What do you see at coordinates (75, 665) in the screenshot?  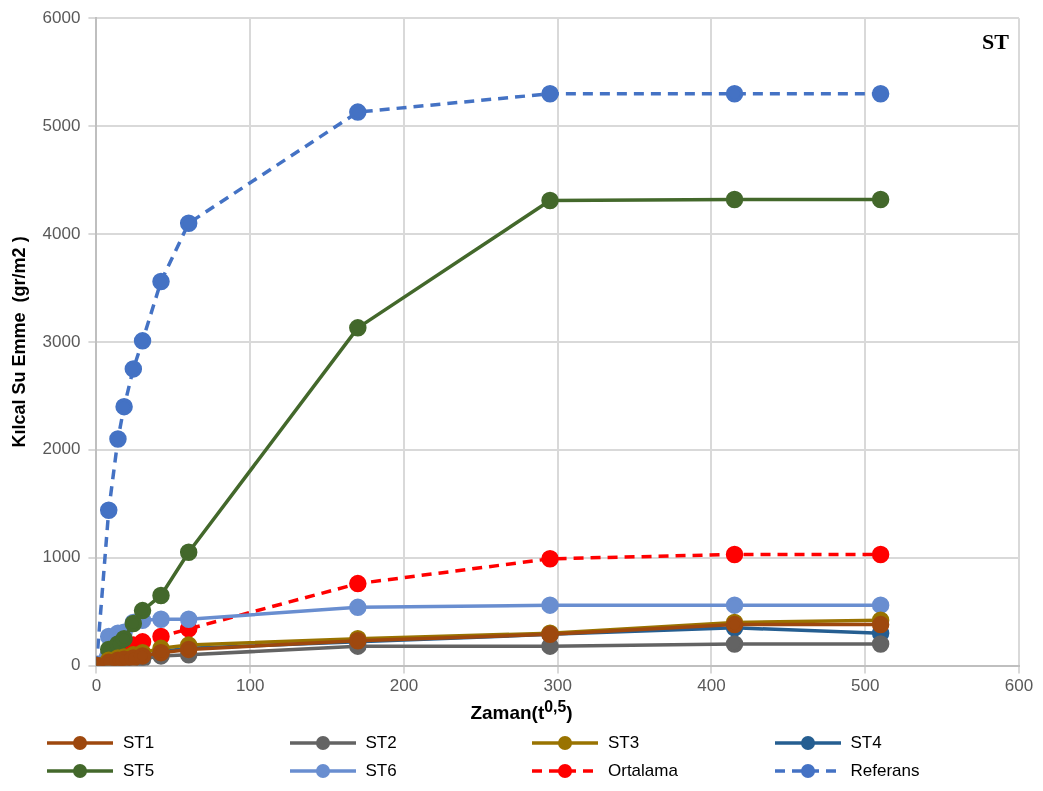 I see `y-tick-label: 0` at bounding box center [75, 665].